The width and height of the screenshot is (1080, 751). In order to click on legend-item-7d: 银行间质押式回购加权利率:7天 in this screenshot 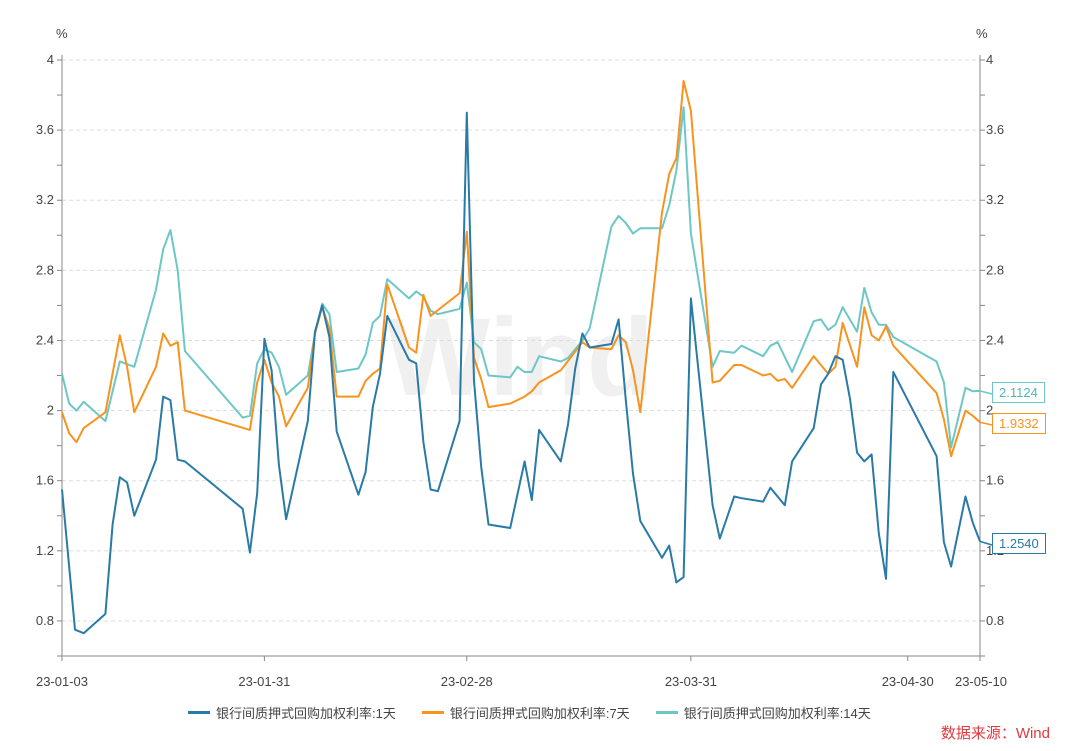, I will do `click(525, 712)`.